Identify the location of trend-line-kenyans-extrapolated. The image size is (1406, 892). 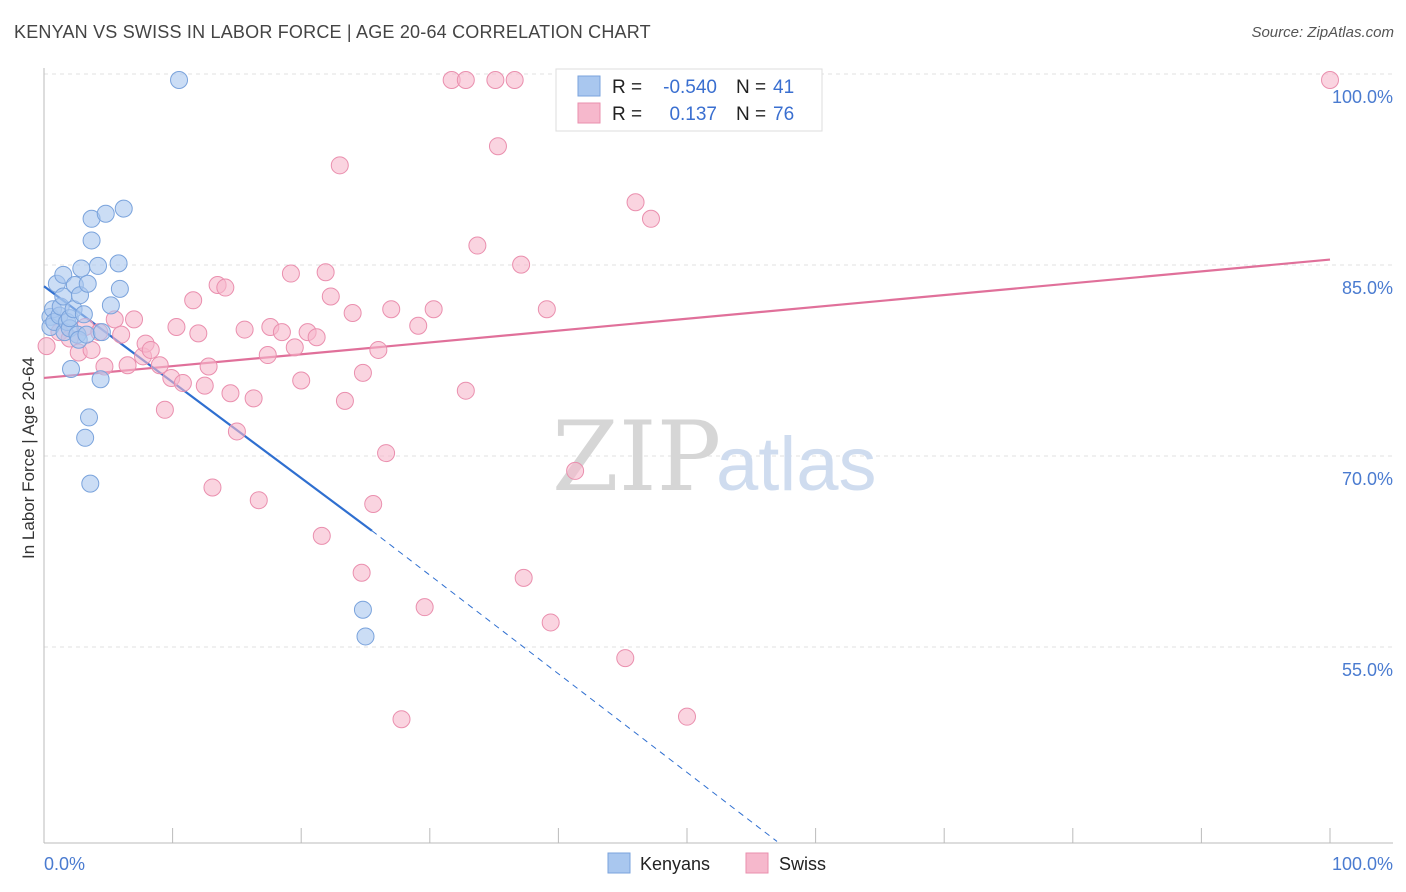
(574, 686).